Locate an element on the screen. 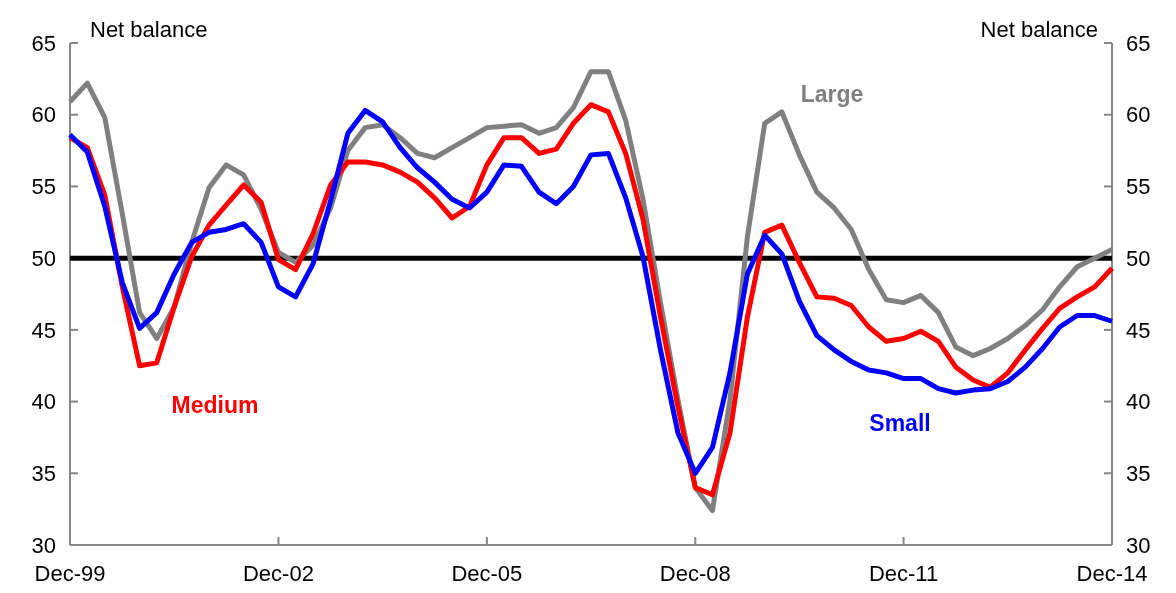 The height and width of the screenshot is (593, 1176). y-tick-label: 50 is located at coordinates (43, 258).